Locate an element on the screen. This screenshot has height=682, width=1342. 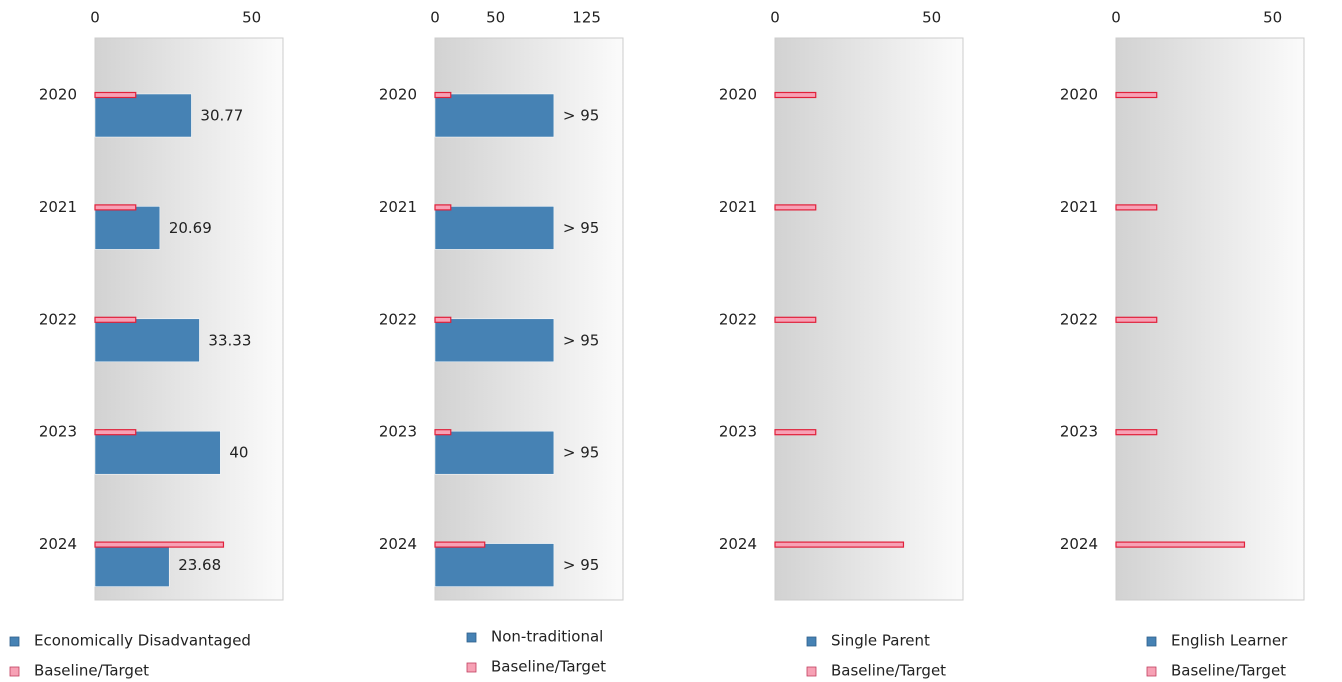
legend-label: Non-traditional is located at coordinates (547, 637).